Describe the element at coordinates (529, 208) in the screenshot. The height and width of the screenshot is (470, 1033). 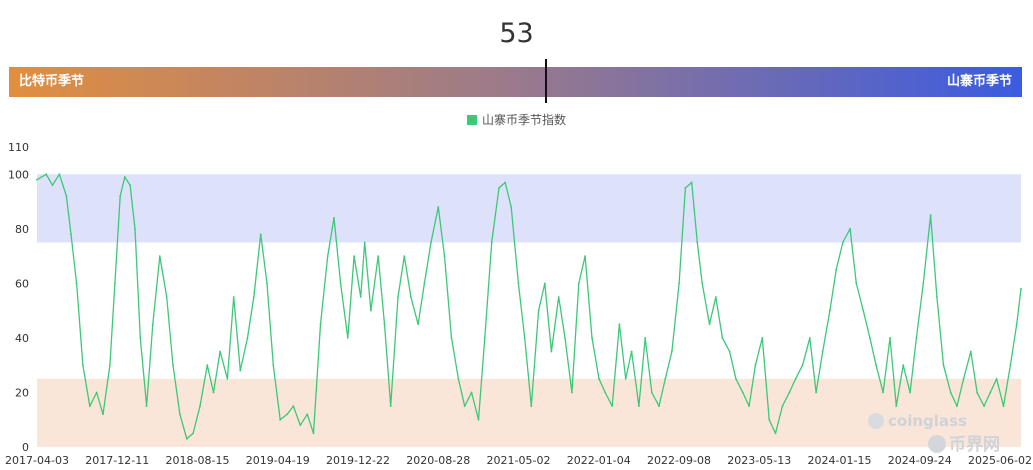
I see `altcoin-season-band` at that location.